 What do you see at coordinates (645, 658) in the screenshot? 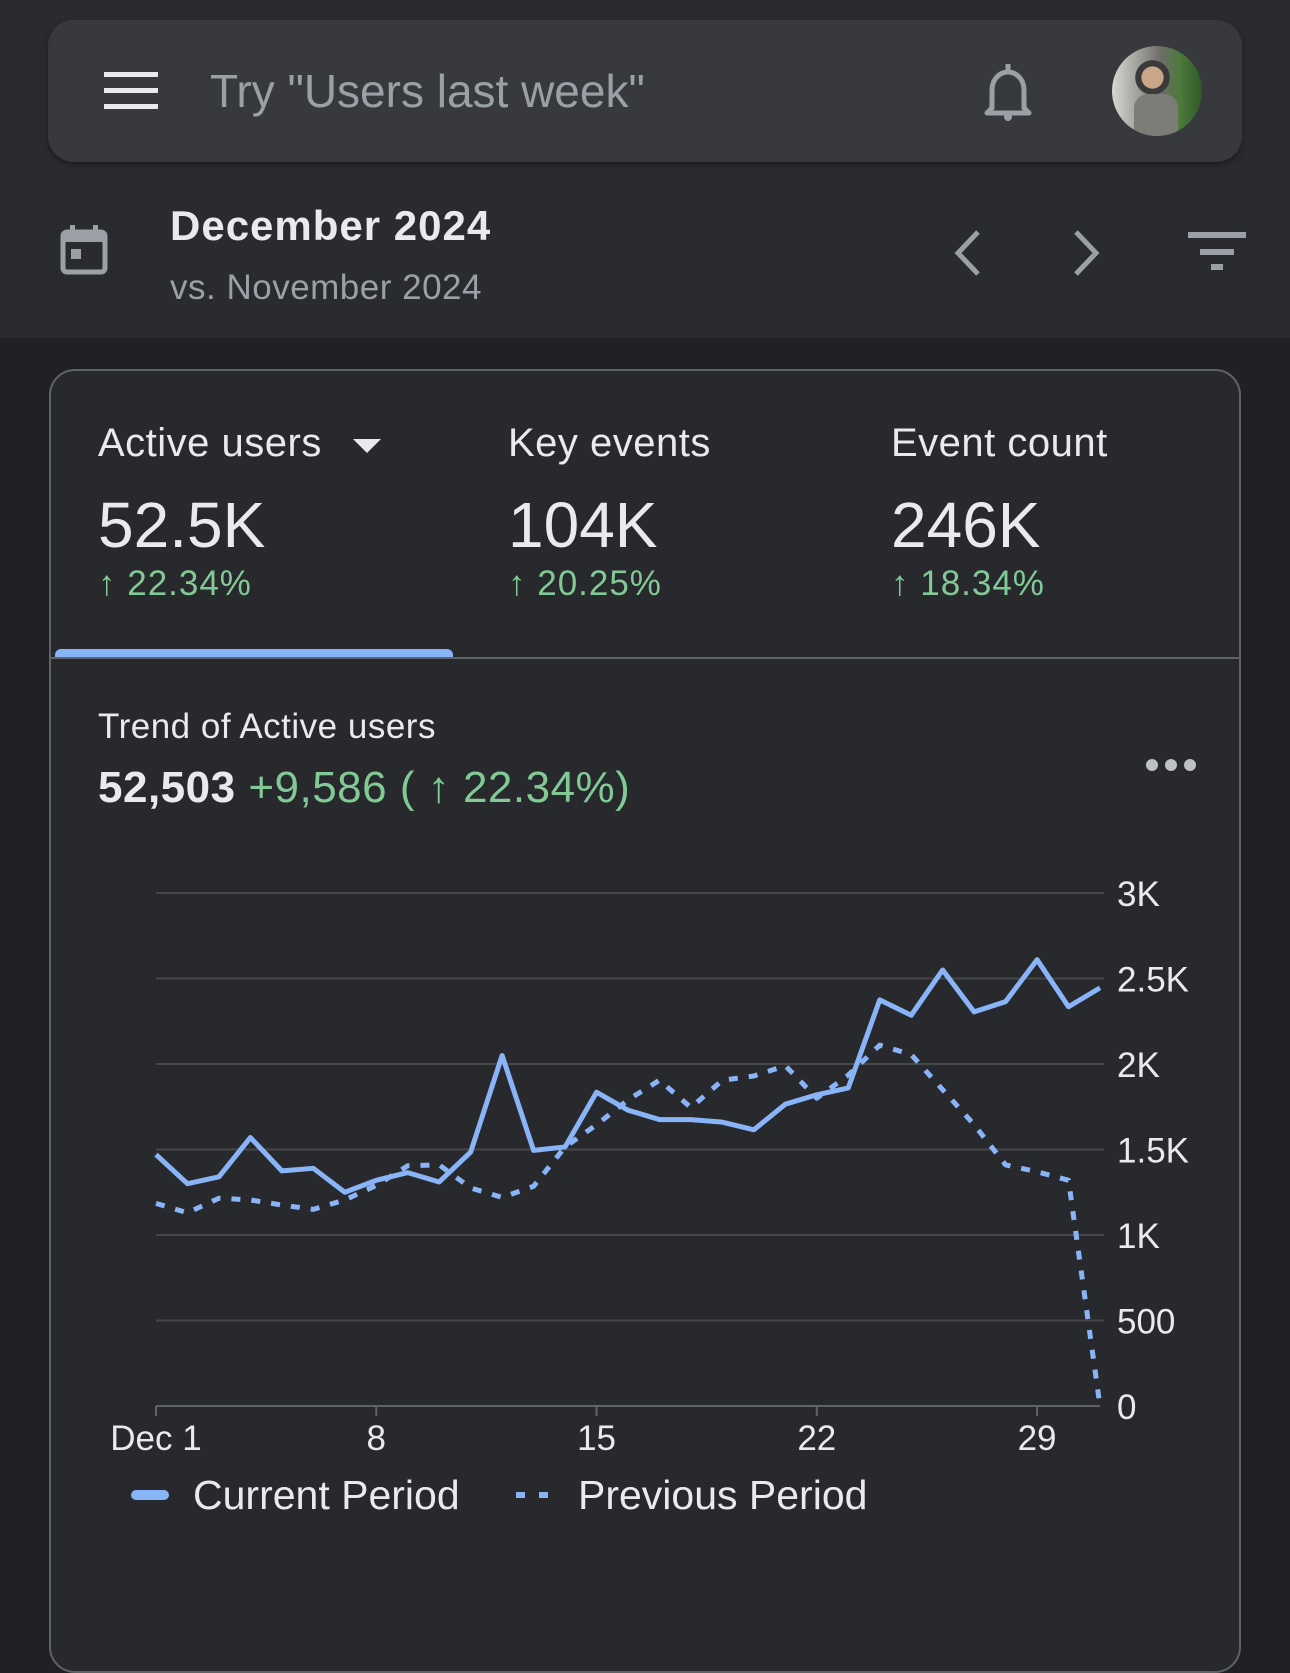
I see `divider` at bounding box center [645, 658].